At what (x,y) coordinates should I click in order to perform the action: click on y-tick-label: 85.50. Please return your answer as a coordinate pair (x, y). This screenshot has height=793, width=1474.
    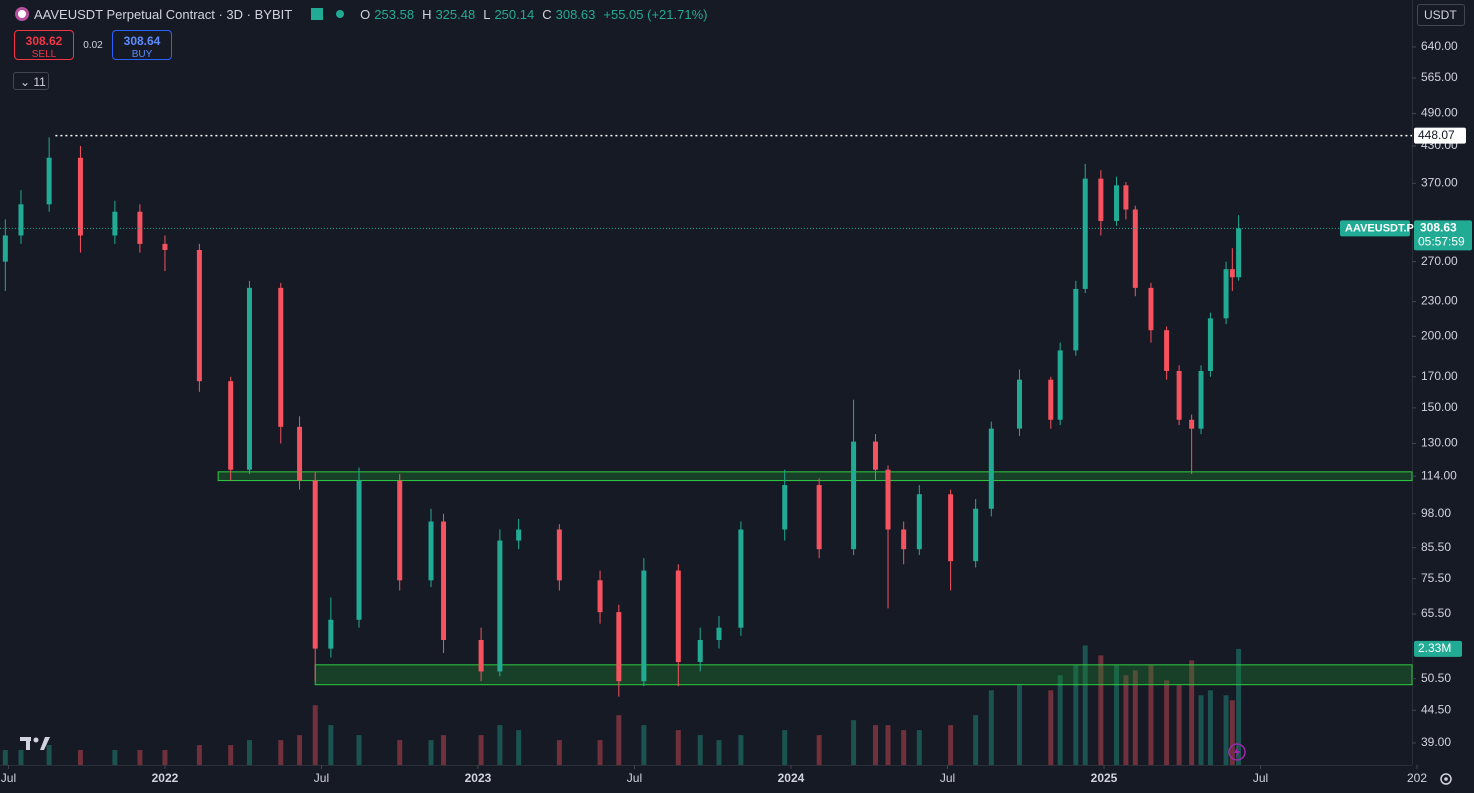
    Looking at the image, I should click on (1436, 547).